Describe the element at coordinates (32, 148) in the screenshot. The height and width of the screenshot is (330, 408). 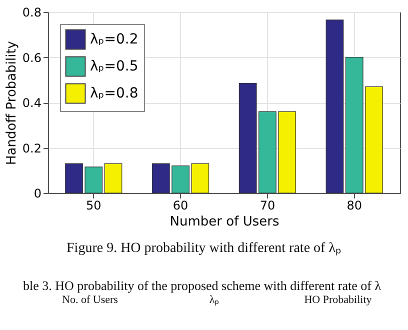
I see `y-tick-label: 0.2` at that location.